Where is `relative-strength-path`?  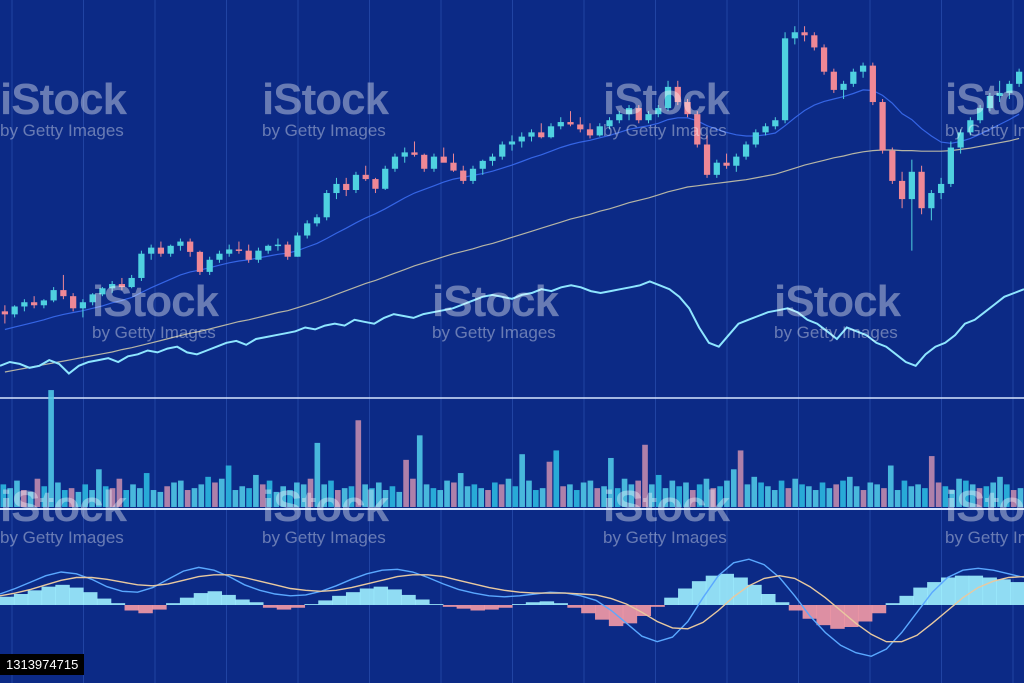 relative-strength-path is located at coordinates (512, 327).